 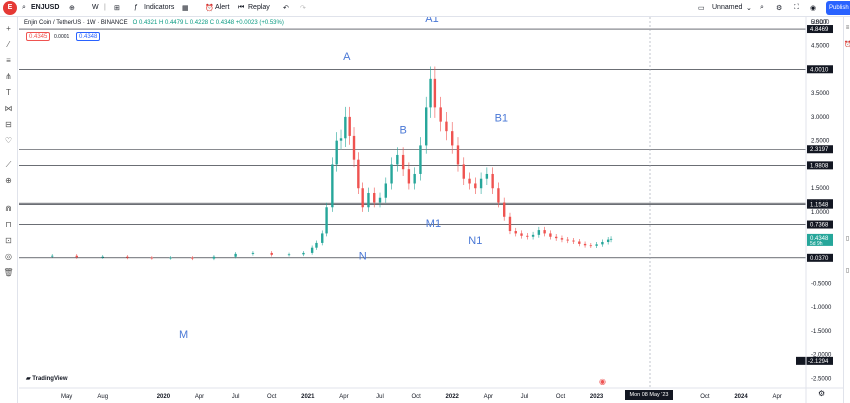 What do you see at coordinates (8, 140) in the screenshot?
I see `brush-icon: ♡` at bounding box center [8, 140].